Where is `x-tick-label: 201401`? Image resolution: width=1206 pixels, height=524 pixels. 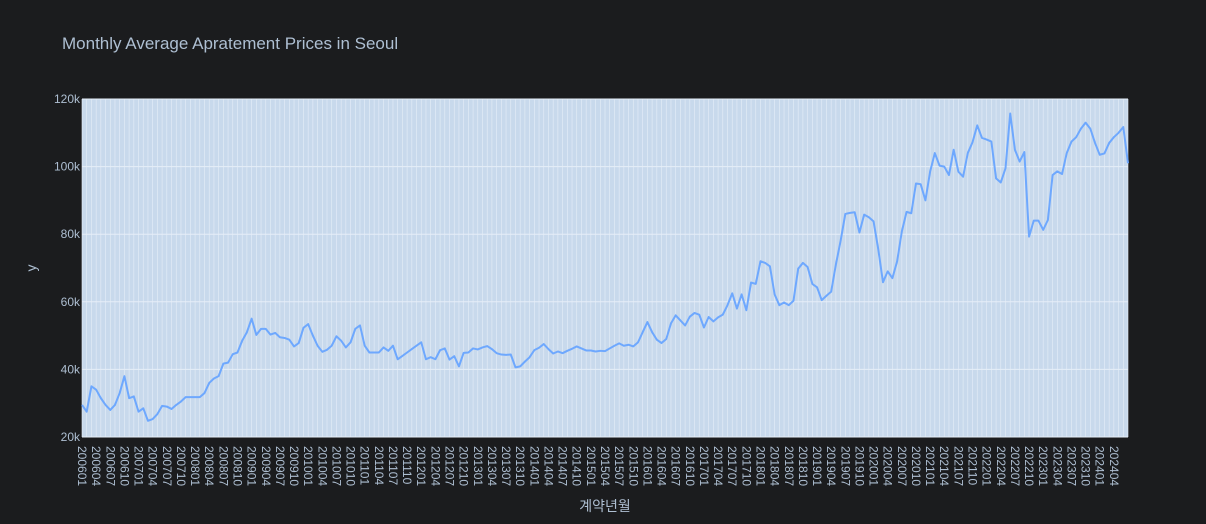 x-tick-label: 201401 is located at coordinates (534, 466).